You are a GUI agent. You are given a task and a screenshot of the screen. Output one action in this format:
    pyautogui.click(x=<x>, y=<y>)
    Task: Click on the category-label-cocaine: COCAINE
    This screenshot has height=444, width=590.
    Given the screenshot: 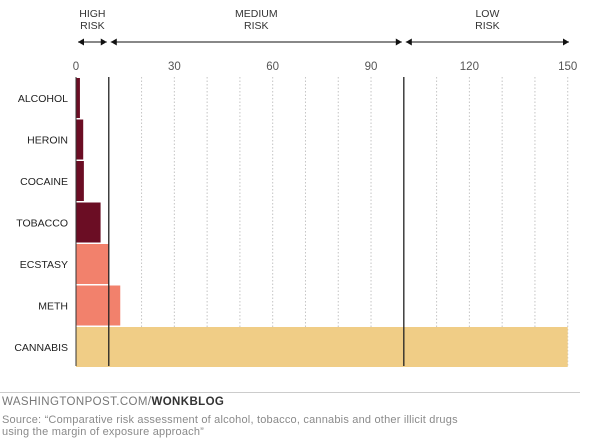 What is the action you would take?
    pyautogui.click(x=44, y=182)
    